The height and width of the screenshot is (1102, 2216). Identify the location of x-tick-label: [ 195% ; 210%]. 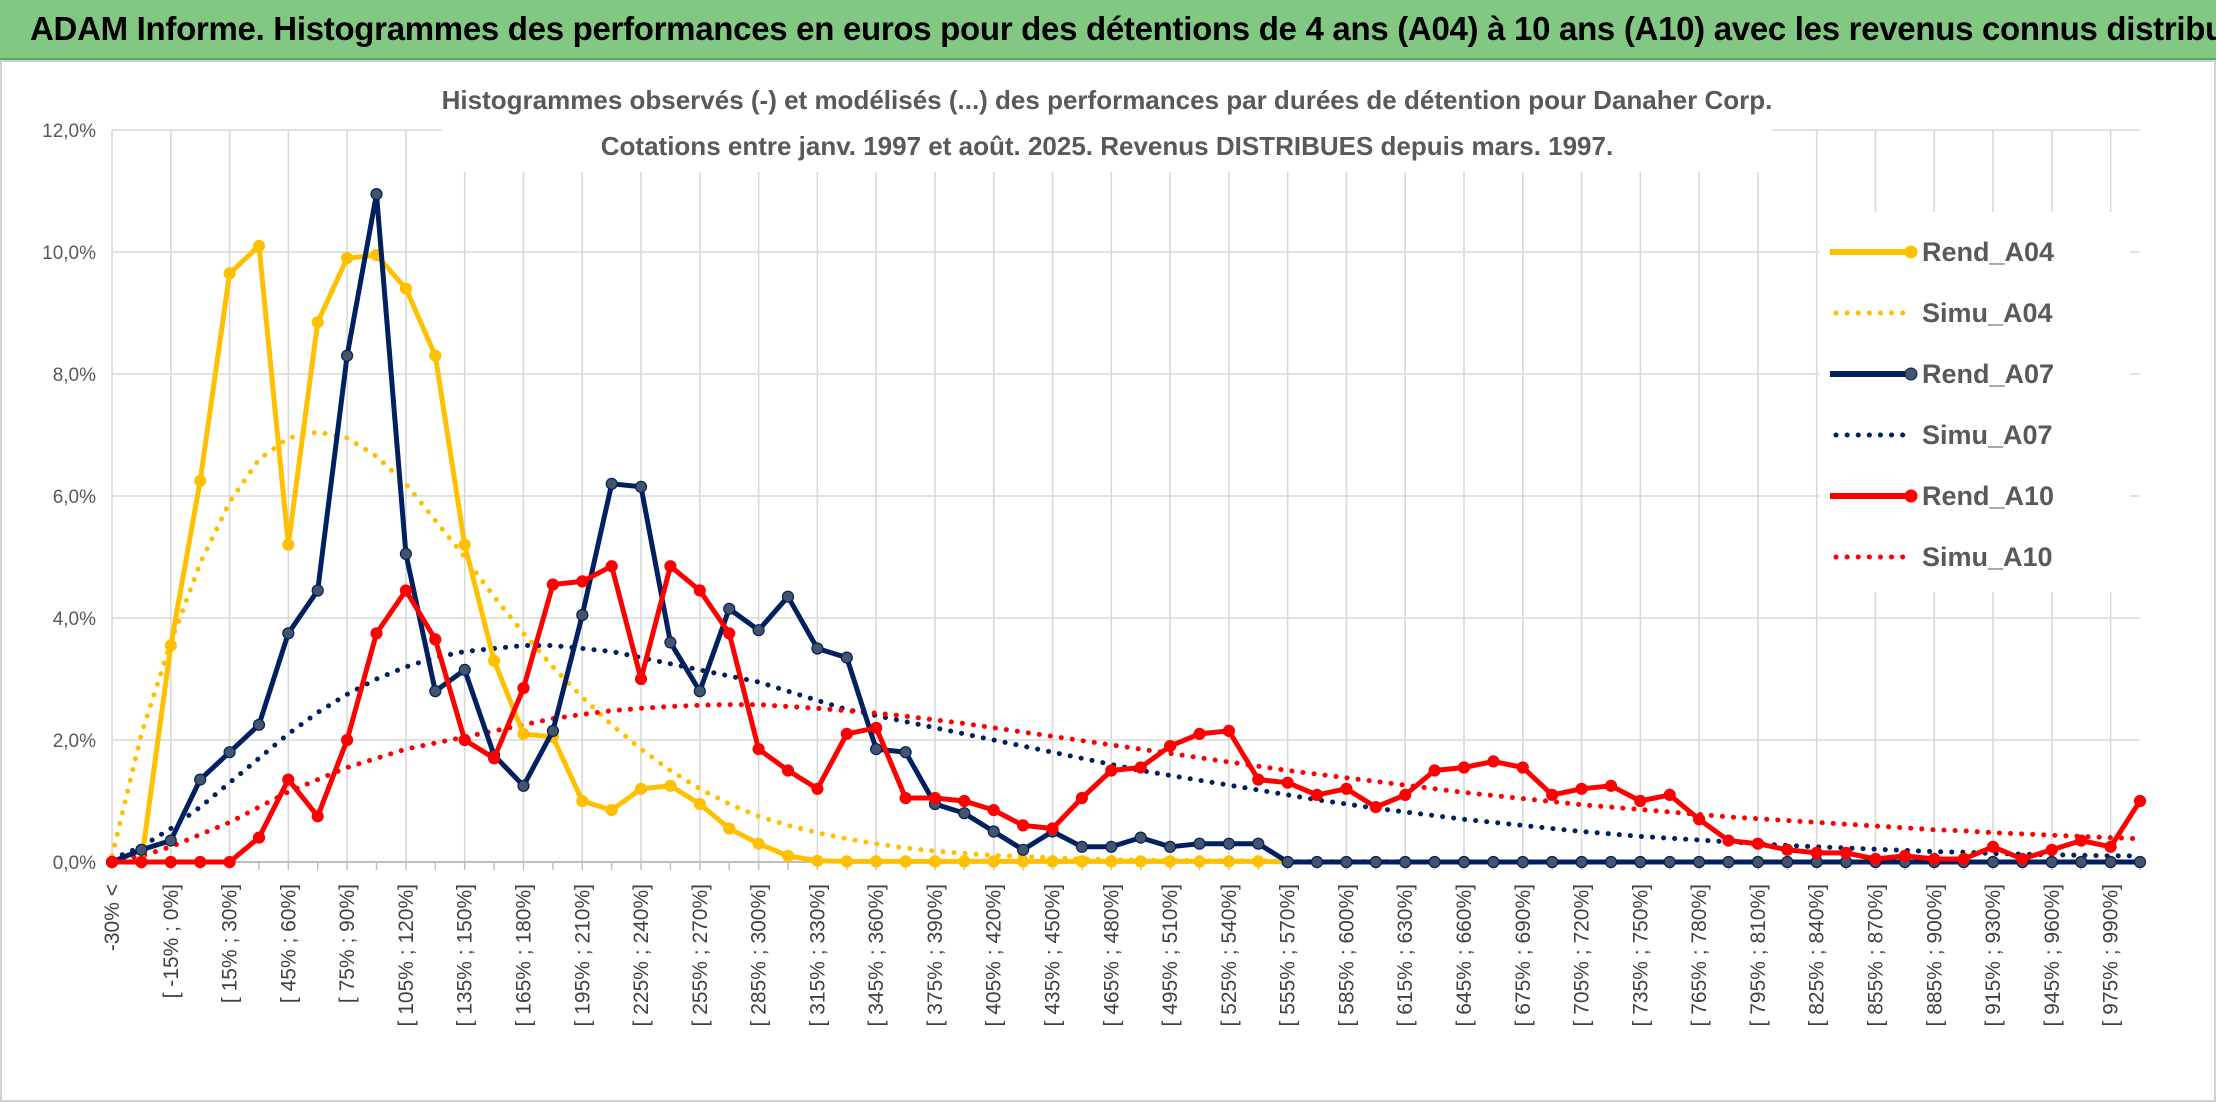
(582, 955).